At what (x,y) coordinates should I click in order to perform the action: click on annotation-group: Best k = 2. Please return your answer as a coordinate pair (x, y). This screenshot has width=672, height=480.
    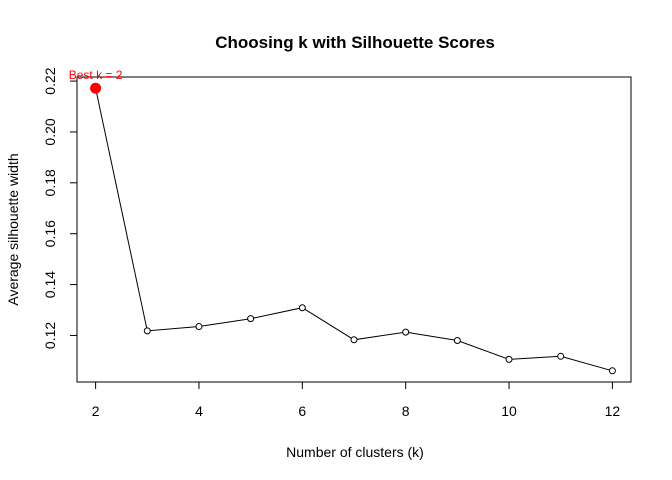
    Looking at the image, I should click on (96, 75).